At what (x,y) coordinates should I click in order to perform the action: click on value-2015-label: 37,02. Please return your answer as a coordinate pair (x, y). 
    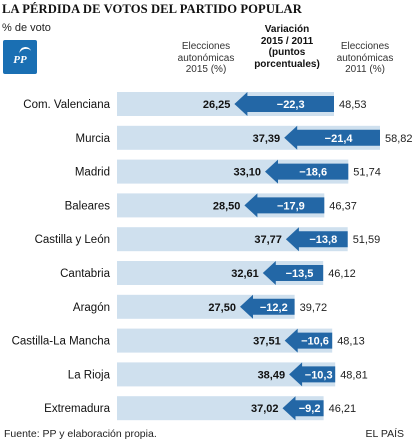
    Looking at the image, I should click on (265, 409).